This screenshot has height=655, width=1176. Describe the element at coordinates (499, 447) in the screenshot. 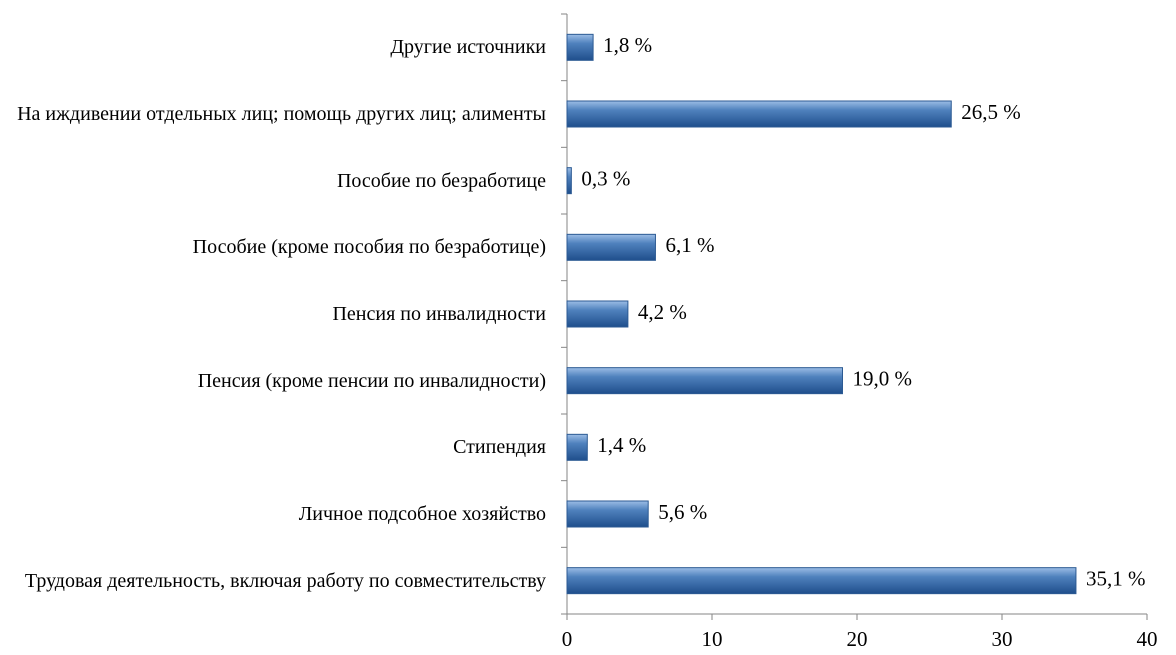

I see `category-label: Стипендия` at that location.